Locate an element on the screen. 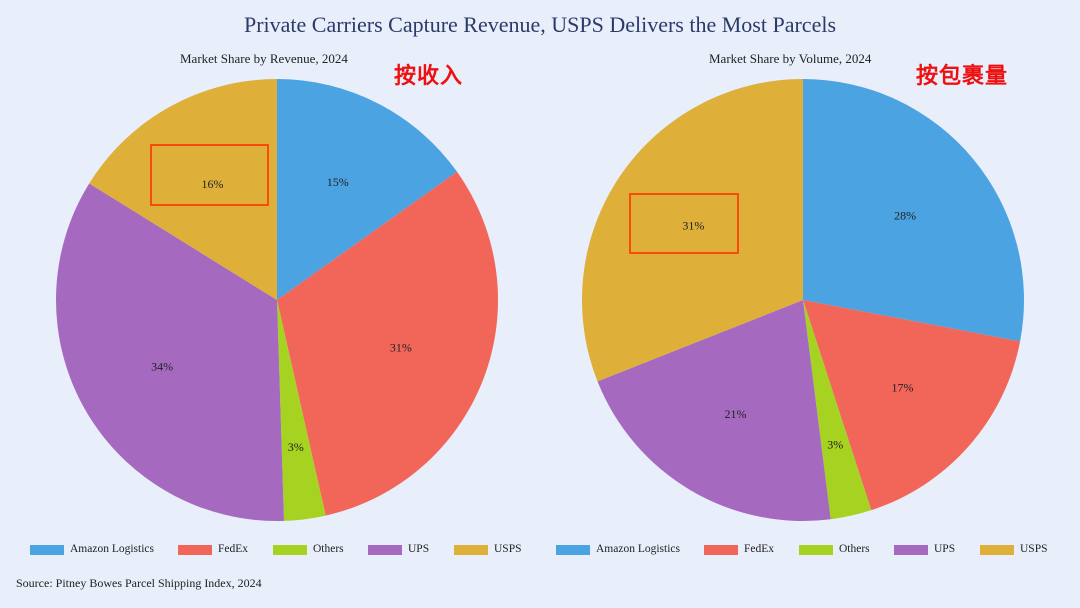 This screenshot has height=608, width=1080. volume-highlight-box is located at coordinates (684, 223).